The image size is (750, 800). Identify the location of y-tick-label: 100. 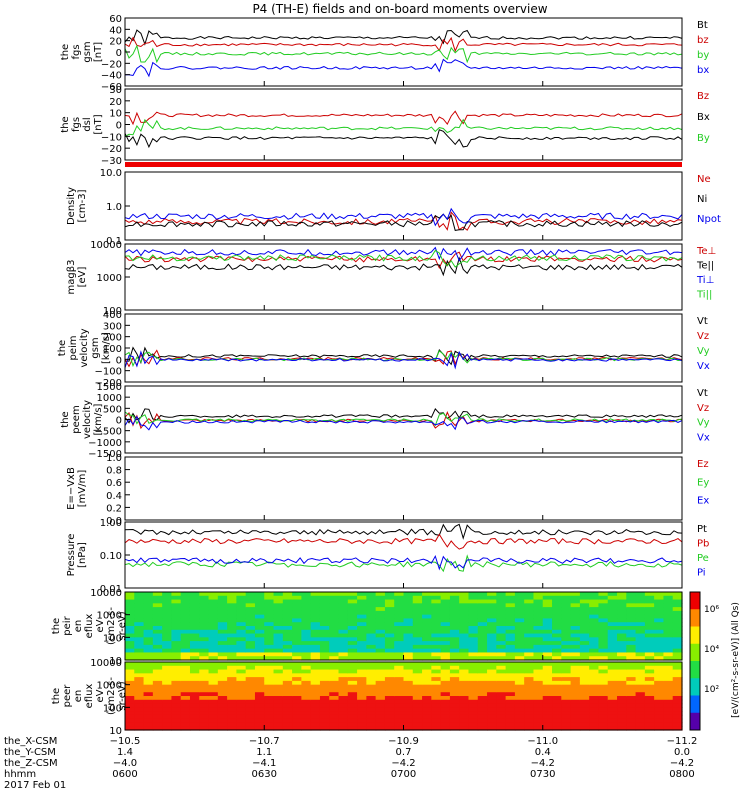
(112, 349).